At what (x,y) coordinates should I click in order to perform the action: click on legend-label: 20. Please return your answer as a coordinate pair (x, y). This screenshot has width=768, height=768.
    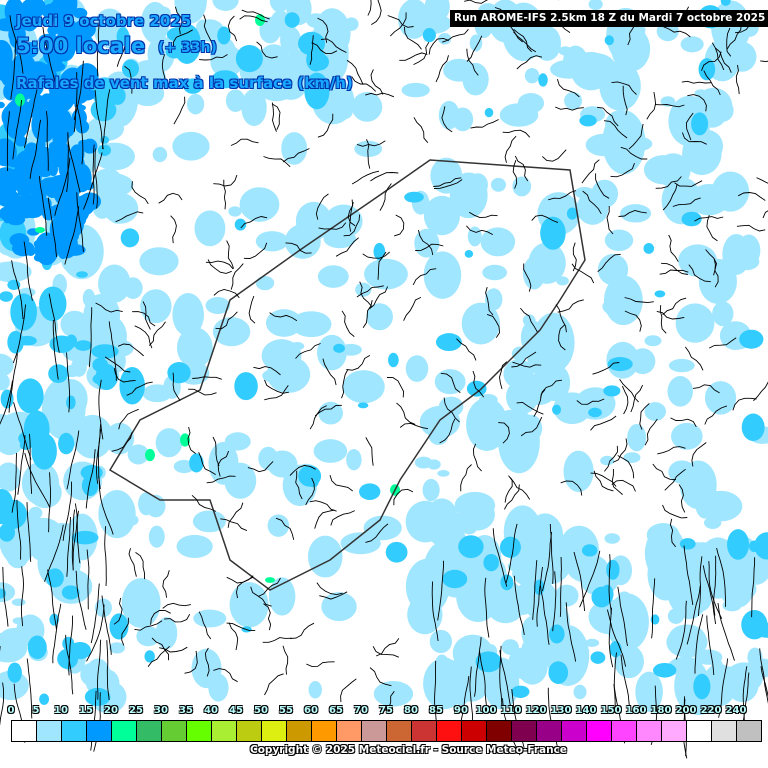
    Looking at the image, I should click on (111, 710).